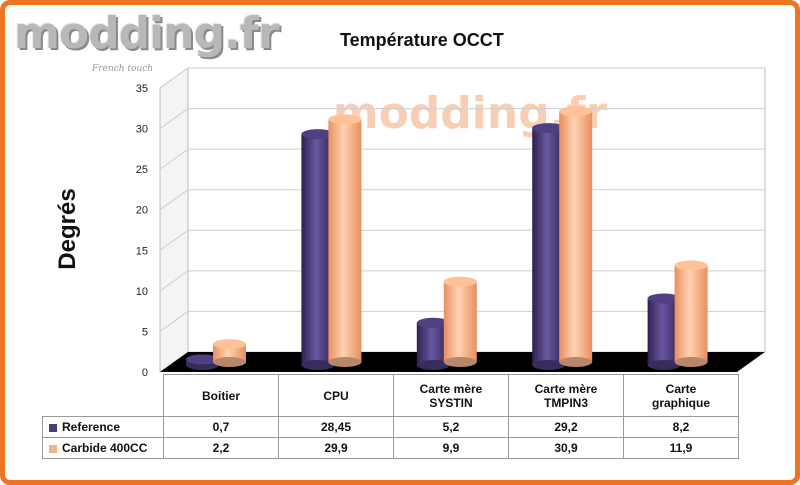 This screenshot has height=485, width=800. I want to click on y-tick-label: 35, so click(142, 89).